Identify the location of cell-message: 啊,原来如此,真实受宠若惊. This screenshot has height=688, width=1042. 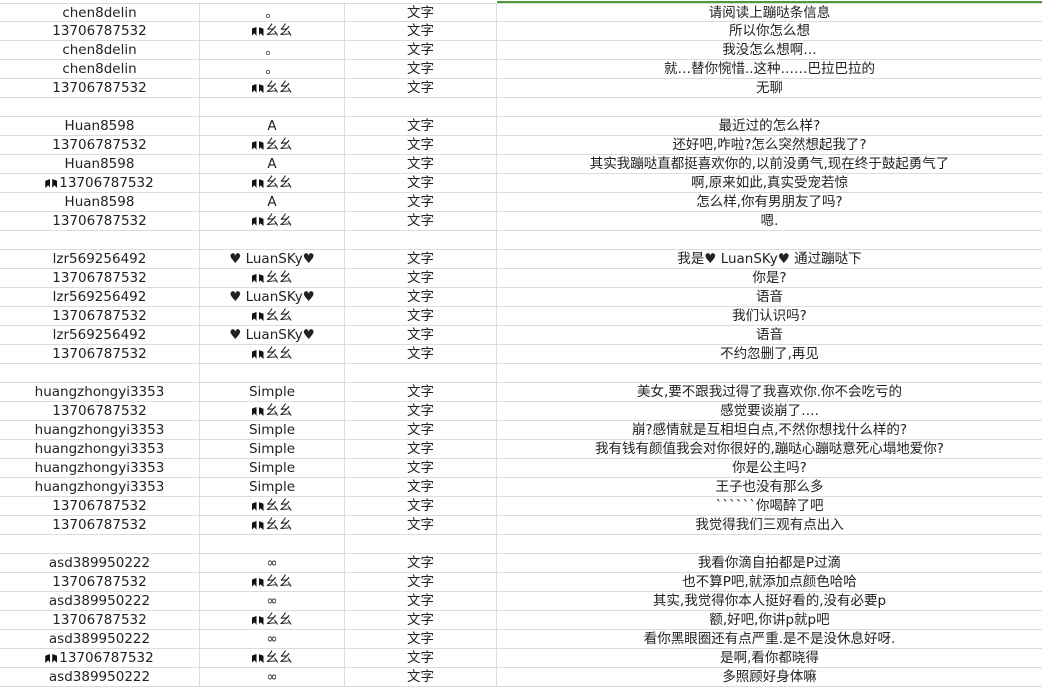
(769, 183).